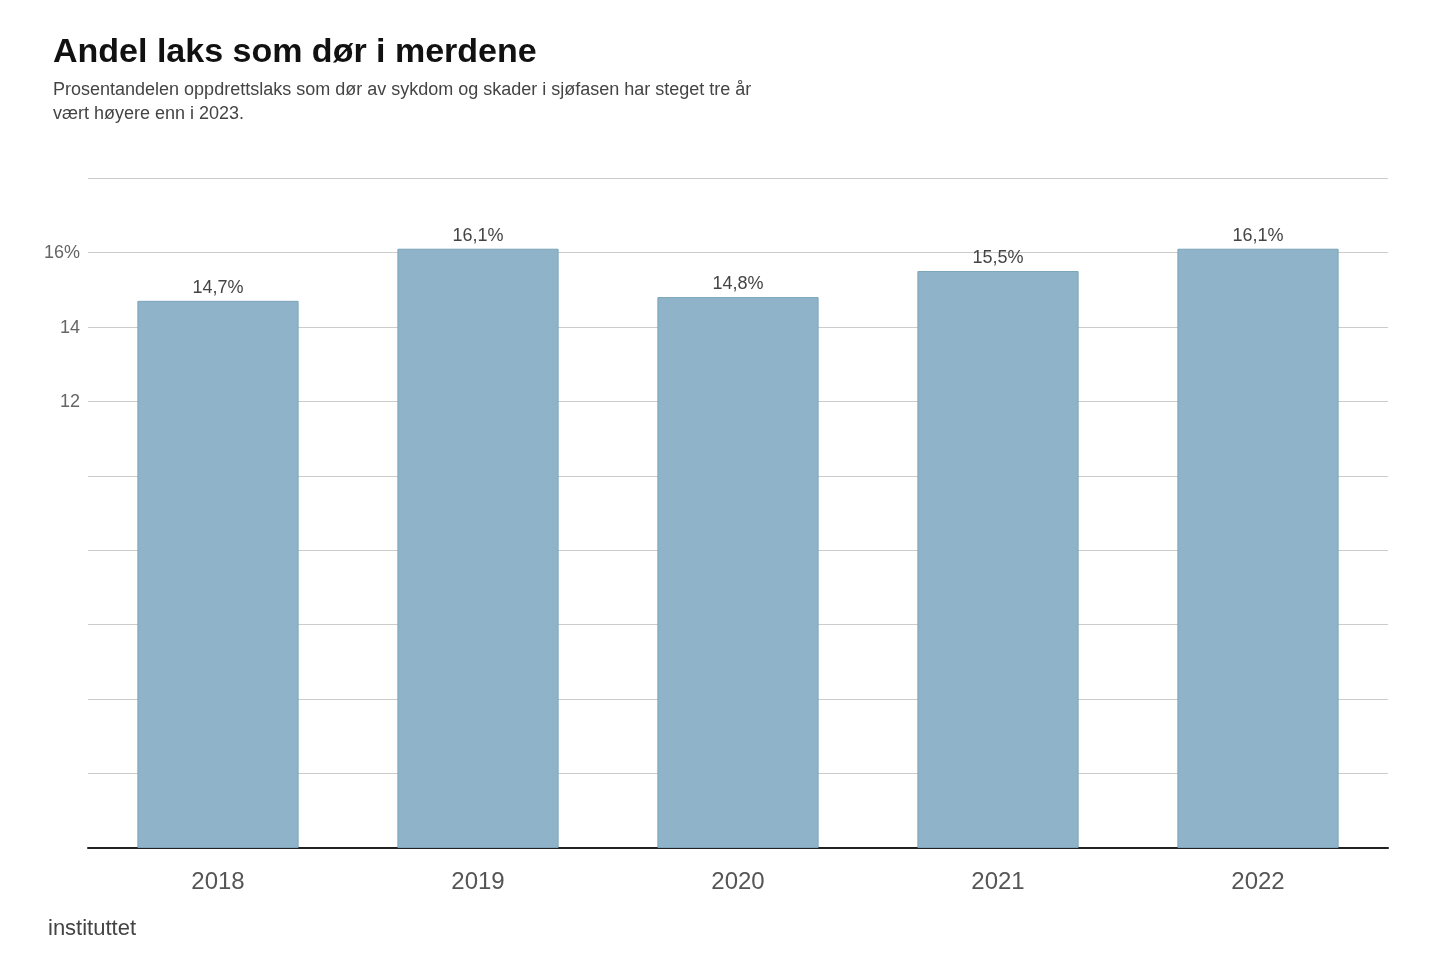  What do you see at coordinates (218, 286) in the screenshot?
I see `data-label: 14,7%` at bounding box center [218, 286].